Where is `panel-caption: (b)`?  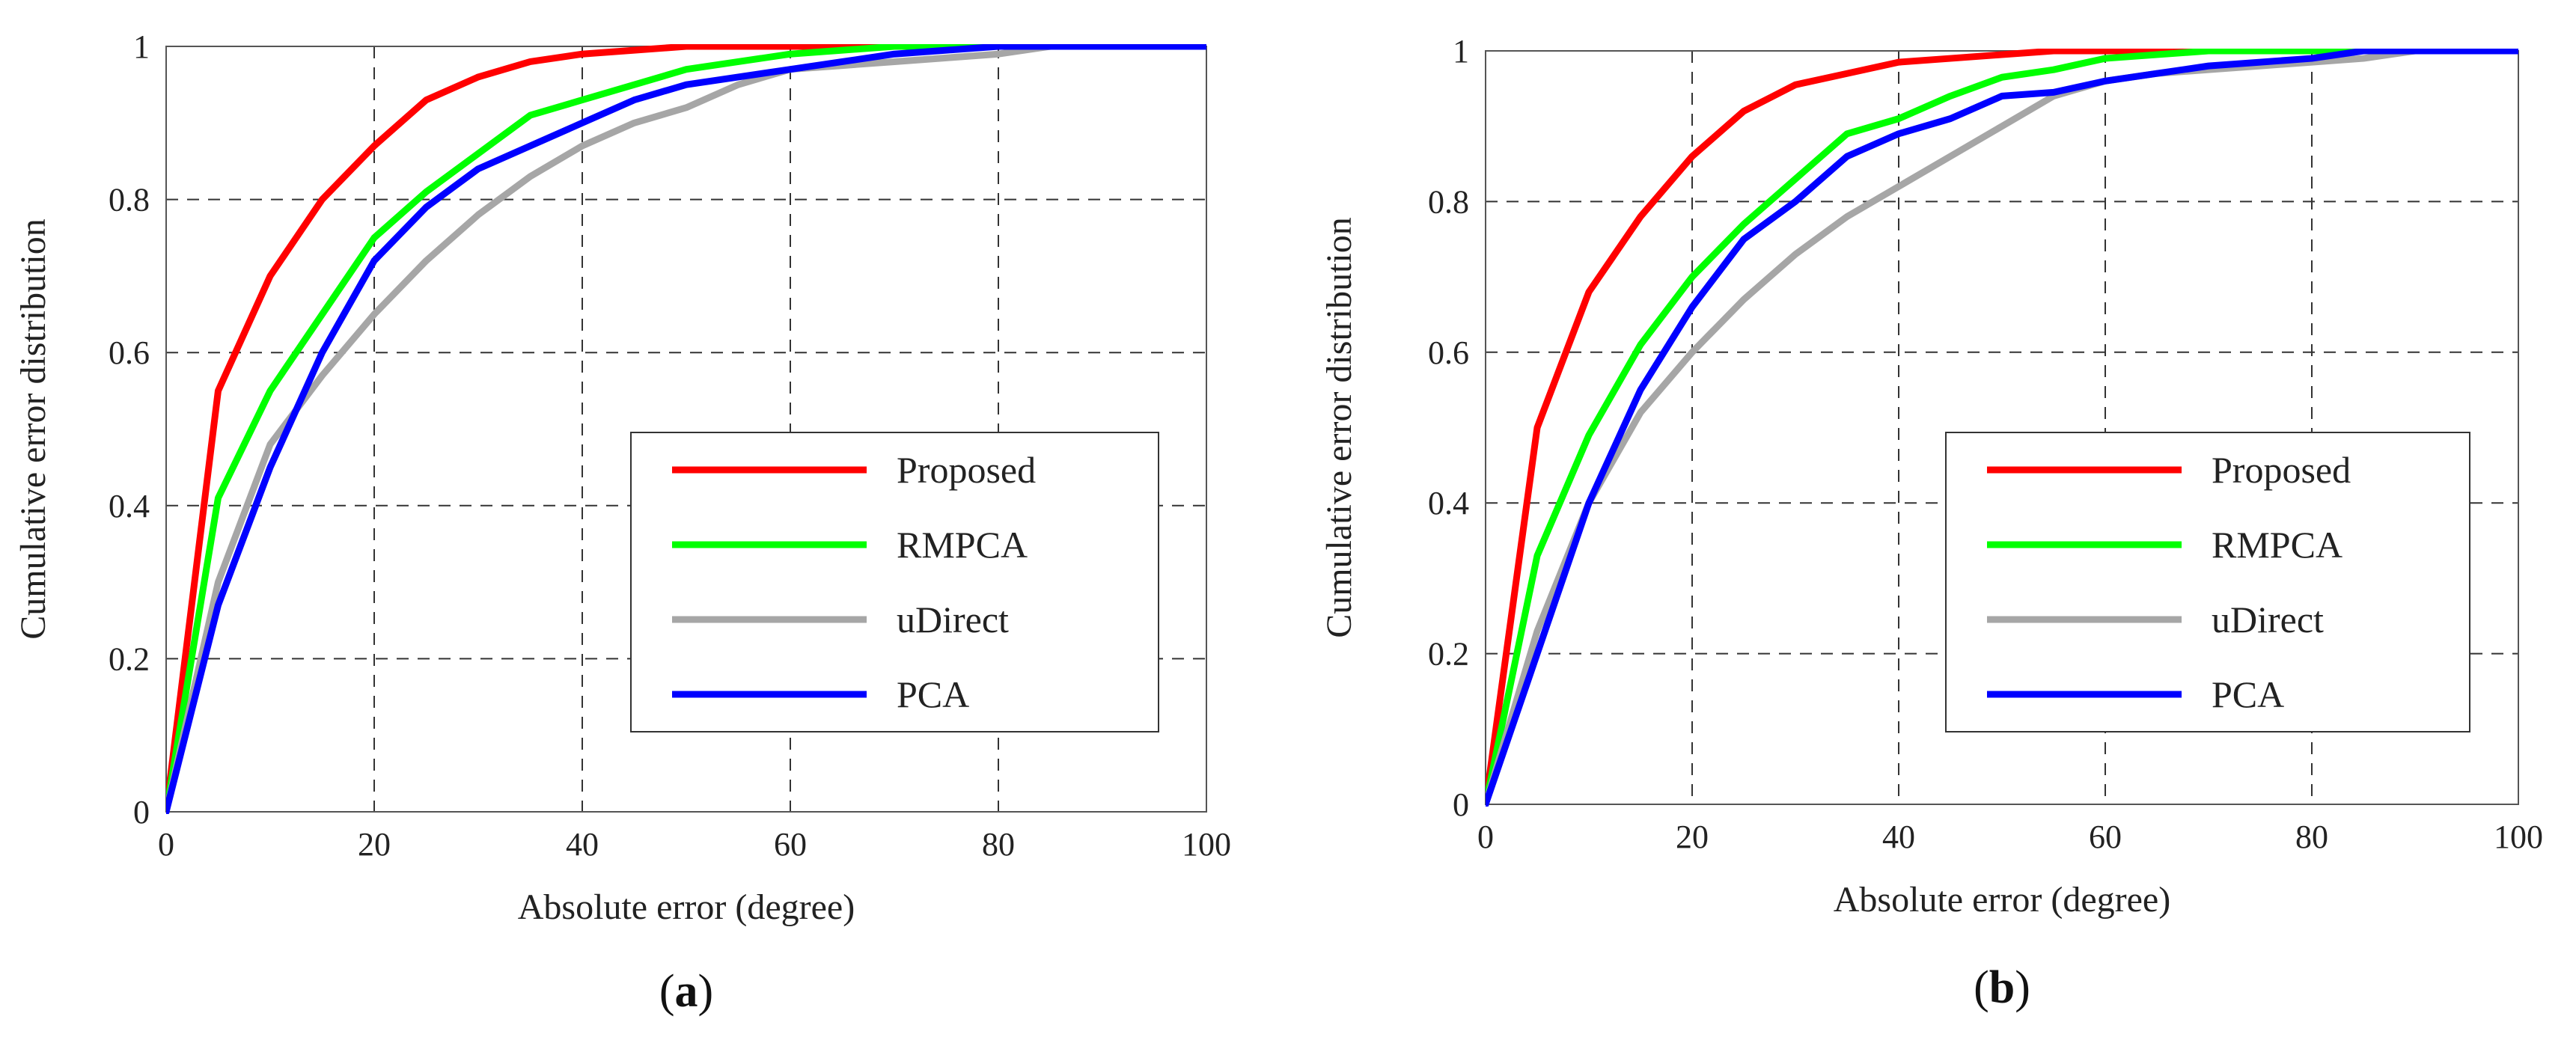
panel-caption: (b) is located at coordinates (2002, 987).